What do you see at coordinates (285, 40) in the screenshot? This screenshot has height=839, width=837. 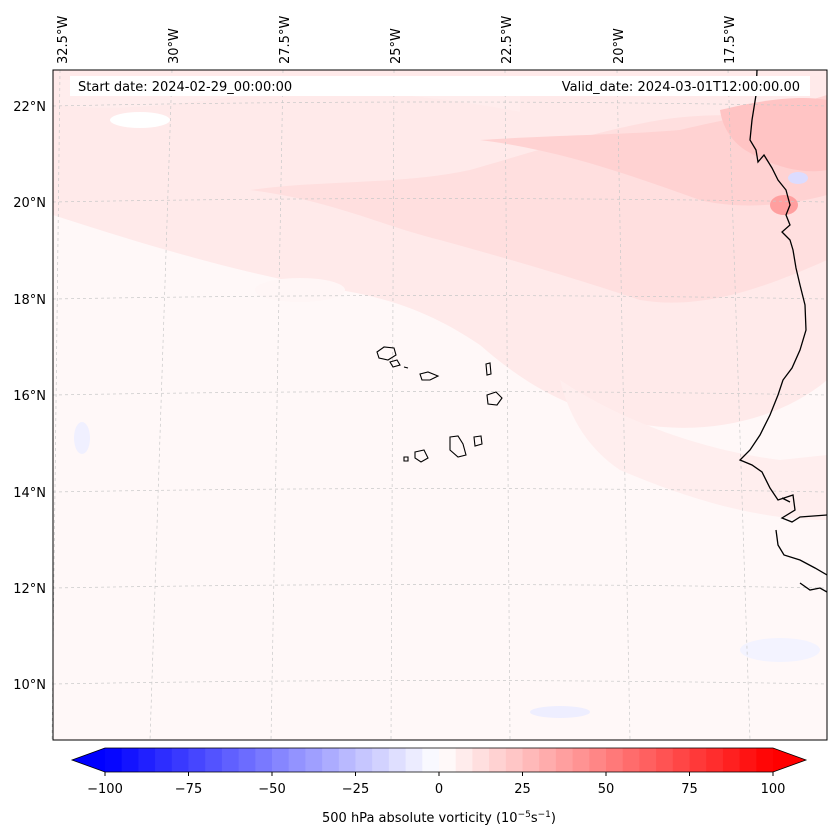 I see `lon-label-27-5w: 27.5°W` at bounding box center [285, 40].